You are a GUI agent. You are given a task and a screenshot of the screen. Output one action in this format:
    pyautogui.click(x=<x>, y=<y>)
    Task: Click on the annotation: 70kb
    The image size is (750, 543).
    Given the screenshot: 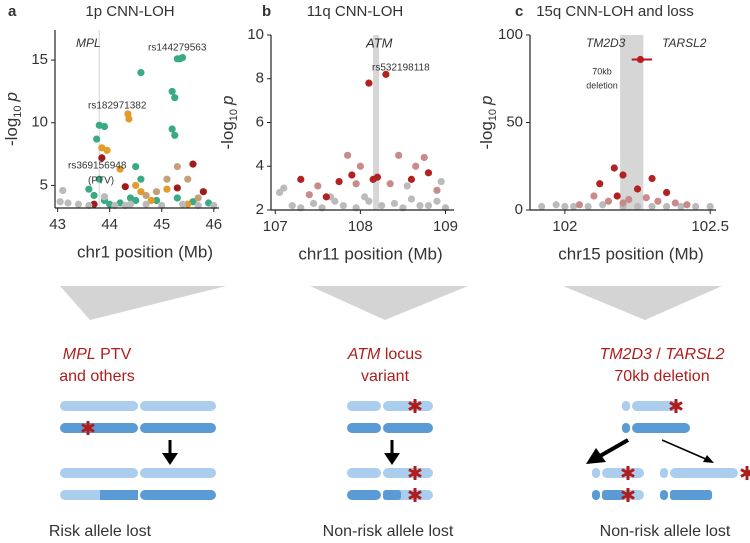 What is the action you would take?
    pyautogui.click(x=602, y=71)
    